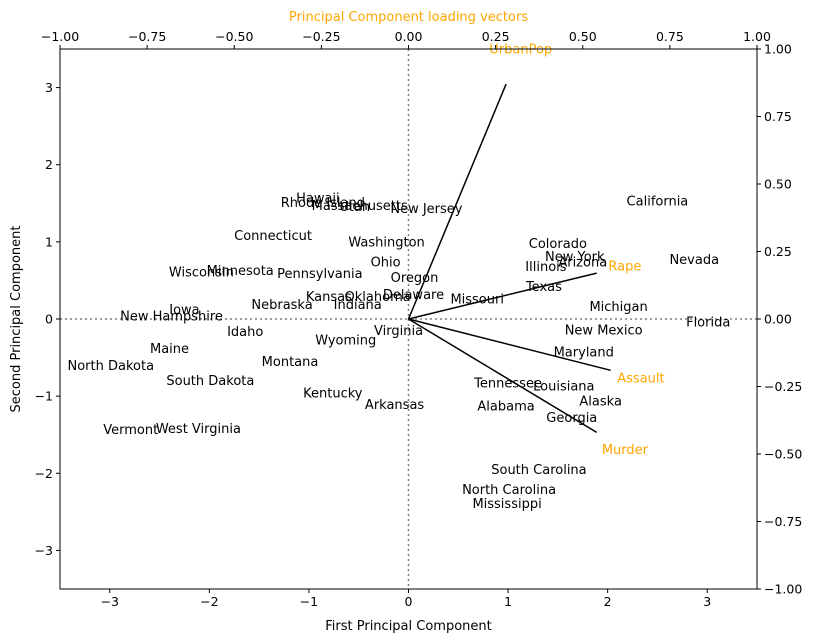 The height and width of the screenshot is (642, 819). I want to click on y-tick-label: −3, so click(44, 550).